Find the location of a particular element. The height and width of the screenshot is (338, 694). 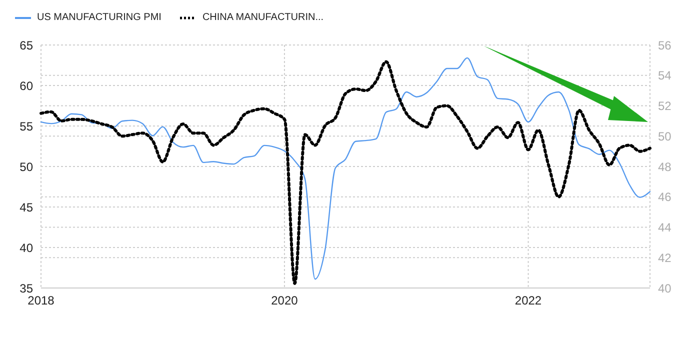

y2-tick-label: 52 is located at coordinates (665, 106).